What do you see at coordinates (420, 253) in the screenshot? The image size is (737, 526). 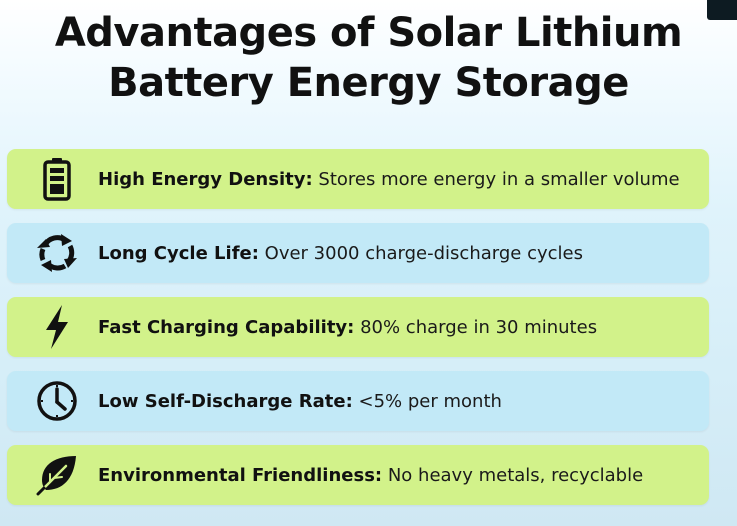 I see `advantage-description: Over 3000 charge-discharge cycles` at bounding box center [420, 253].